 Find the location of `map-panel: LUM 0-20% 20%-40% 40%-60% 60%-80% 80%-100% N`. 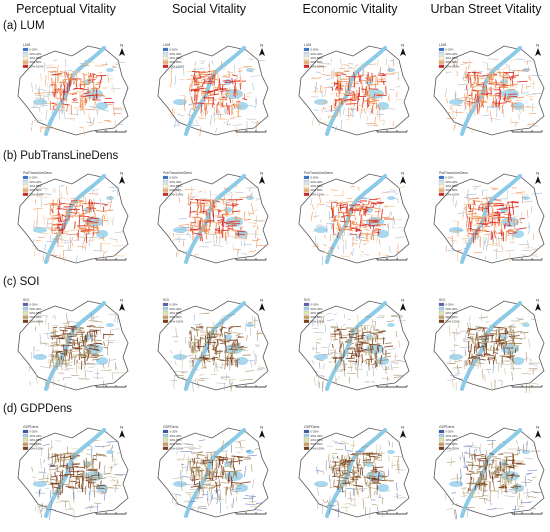

map-panel: LUM 0-20% 20%-40% 40%-60% 60%-80% 80%-100% N is located at coordinates (74, 87).